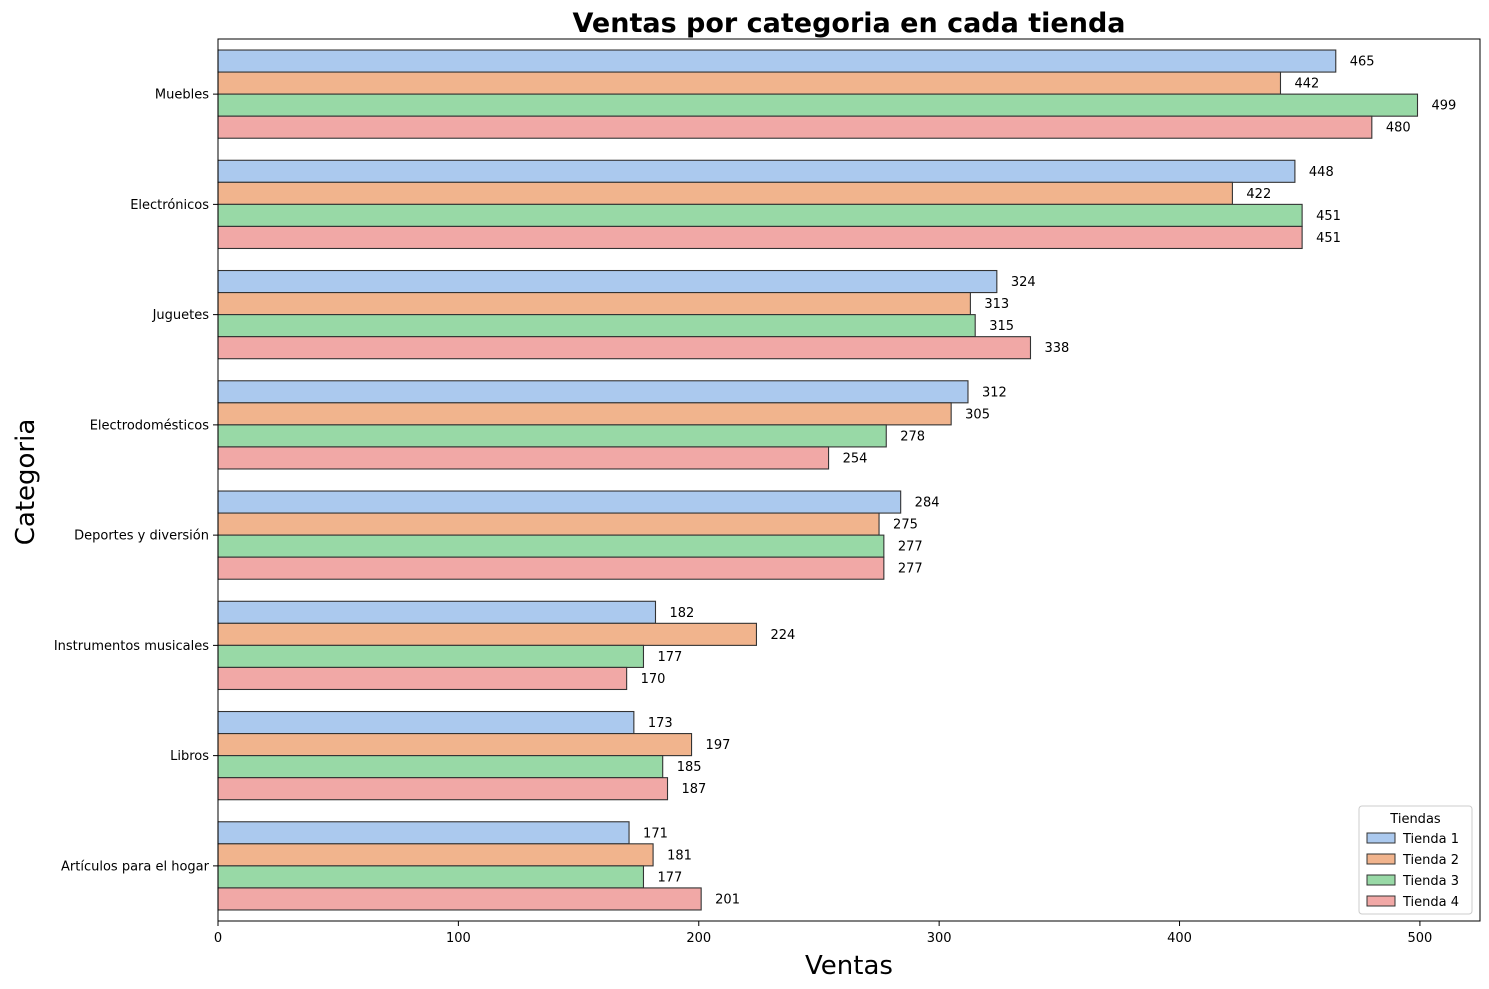 This screenshot has width=1489, height=989. I want to click on x-tick-label: 400, so click(1179, 938).